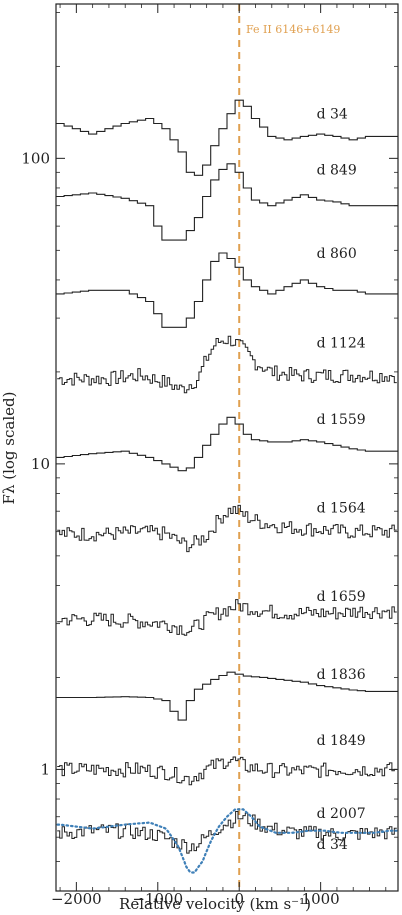  I want to click on y-axis-label: Fλ (log scaled), so click(9, 448).